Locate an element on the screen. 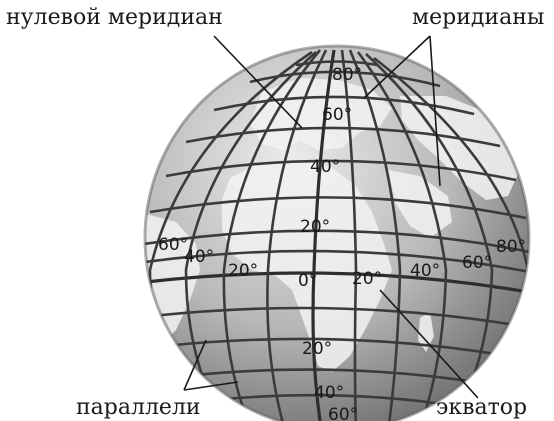  equator-pointer is located at coordinates (429, 344).